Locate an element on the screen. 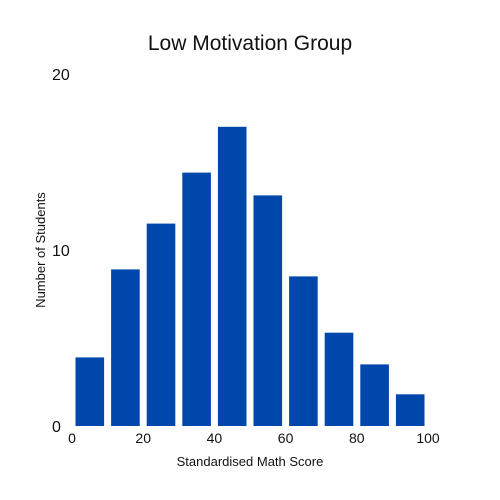  y-tick-label-10: 10 is located at coordinates (61, 251).